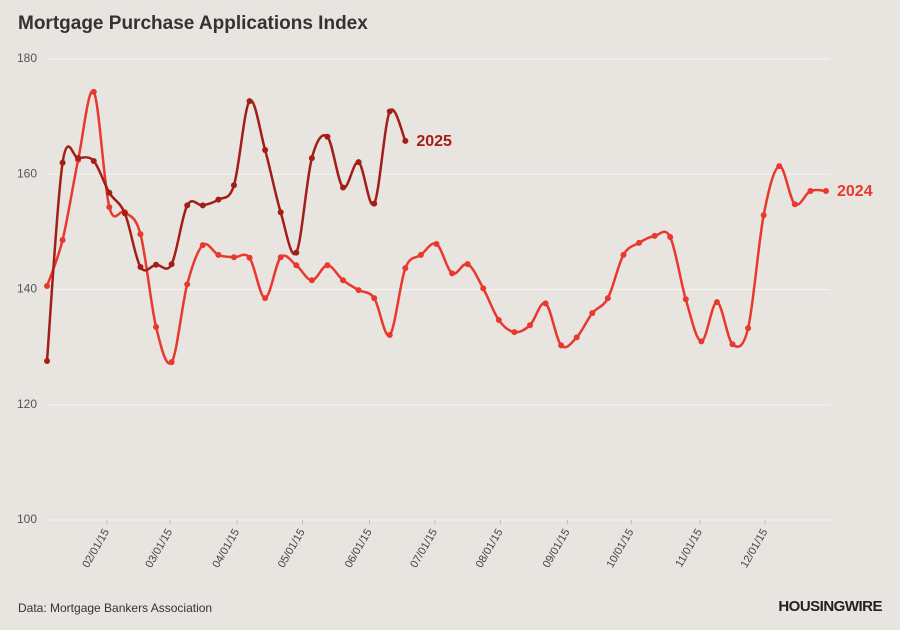 The image size is (900, 630). What do you see at coordinates (434, 141) in the screenshot?
I see `series-label: 2025` at bounding box center [434, 141].